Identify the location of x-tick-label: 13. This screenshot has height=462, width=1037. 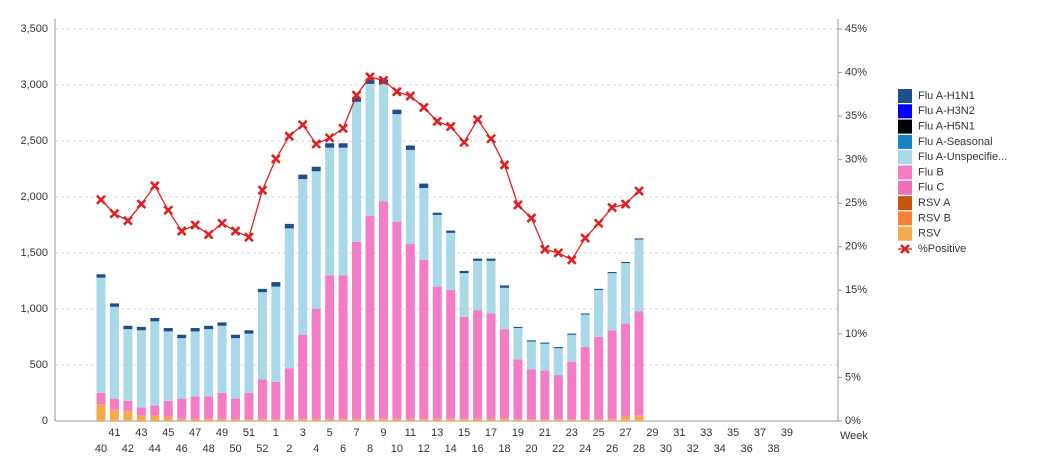
(437, 433).